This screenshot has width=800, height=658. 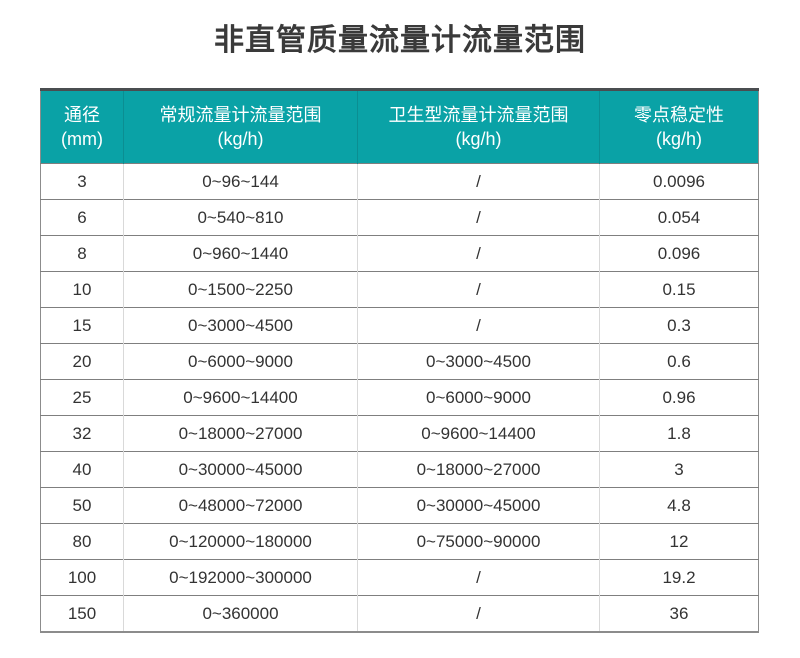 I want to click on cell-diameter: 3, so click(x=82, y=181).